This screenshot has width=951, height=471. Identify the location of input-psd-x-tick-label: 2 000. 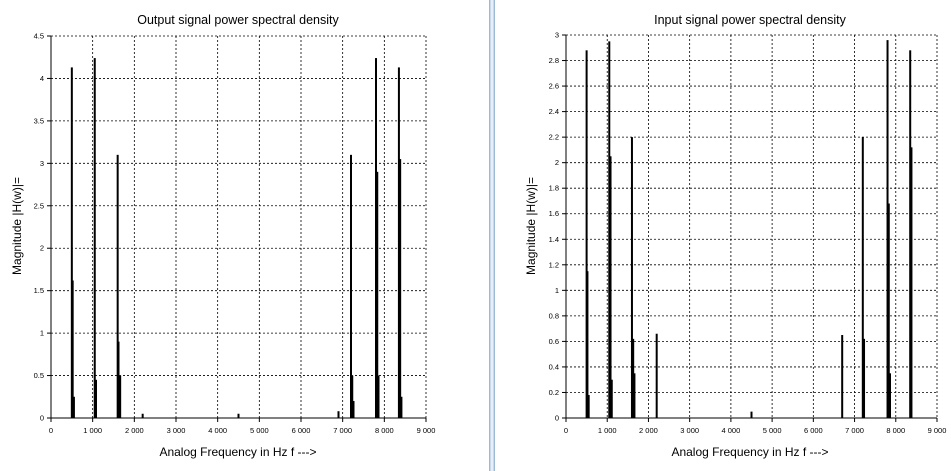
(648, 430).